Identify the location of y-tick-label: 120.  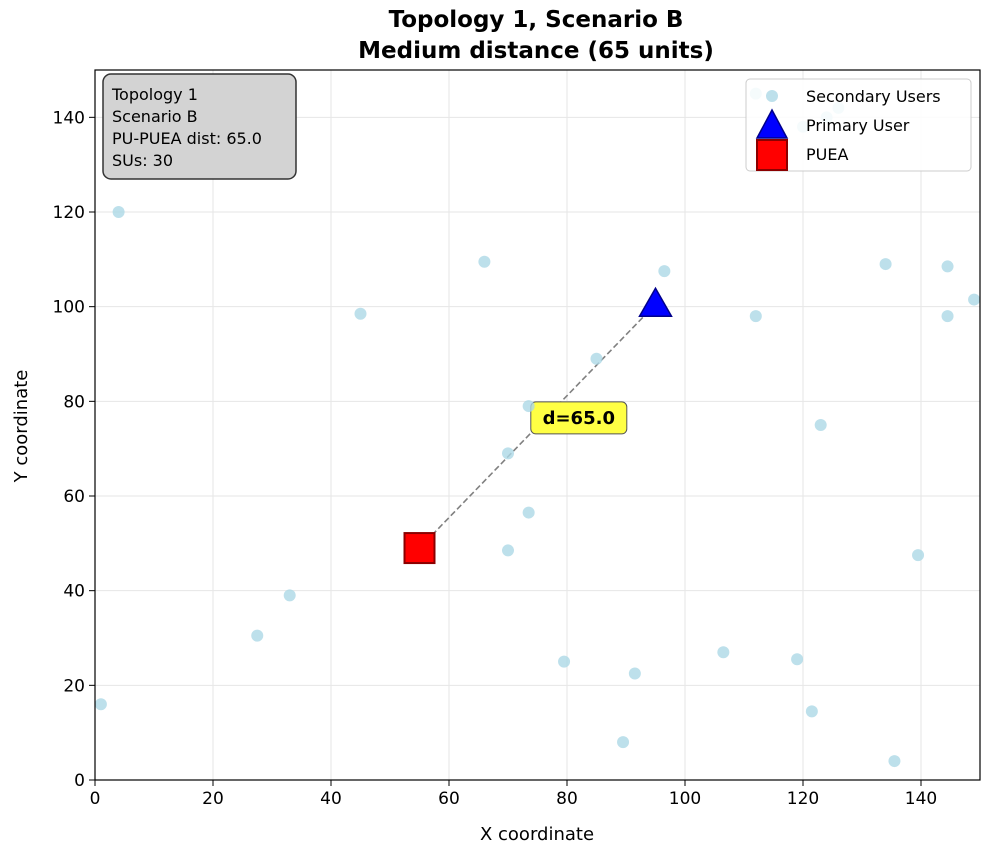
(69, 213).